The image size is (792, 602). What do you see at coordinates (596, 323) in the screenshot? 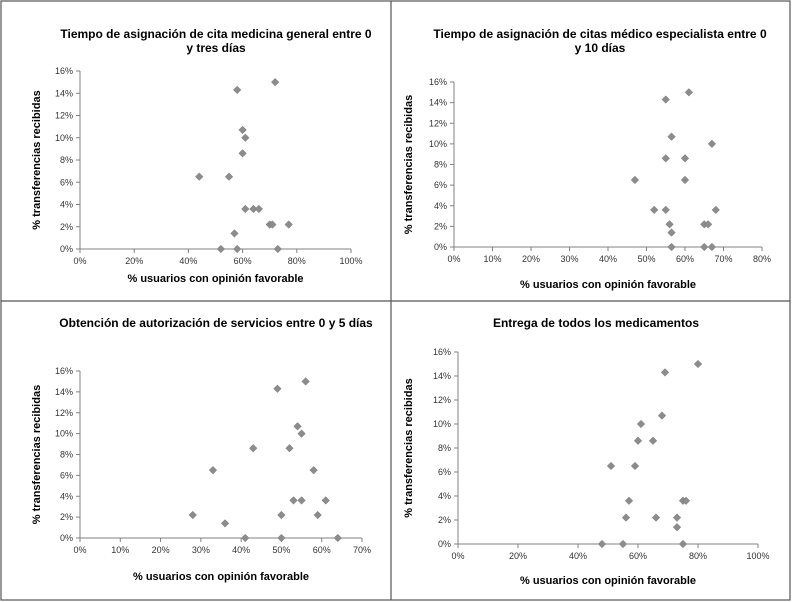
I see `chart-title: Entrega de todos los medicamentos` at bounding box center [596, 323].